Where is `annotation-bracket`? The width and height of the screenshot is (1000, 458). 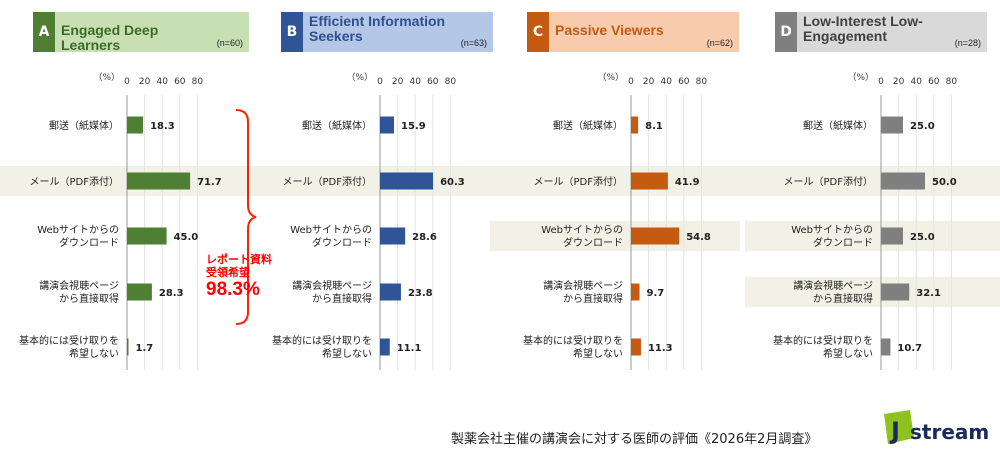 annotation-bracket is located at coordinates (246, 217).